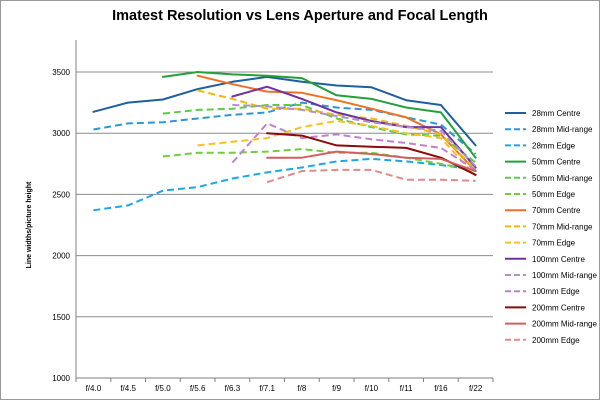  What do you see at coordinates (554, 145) in the screenshot?
I see `legend-label: 28mm Edge` at bounding box center [554, 145].